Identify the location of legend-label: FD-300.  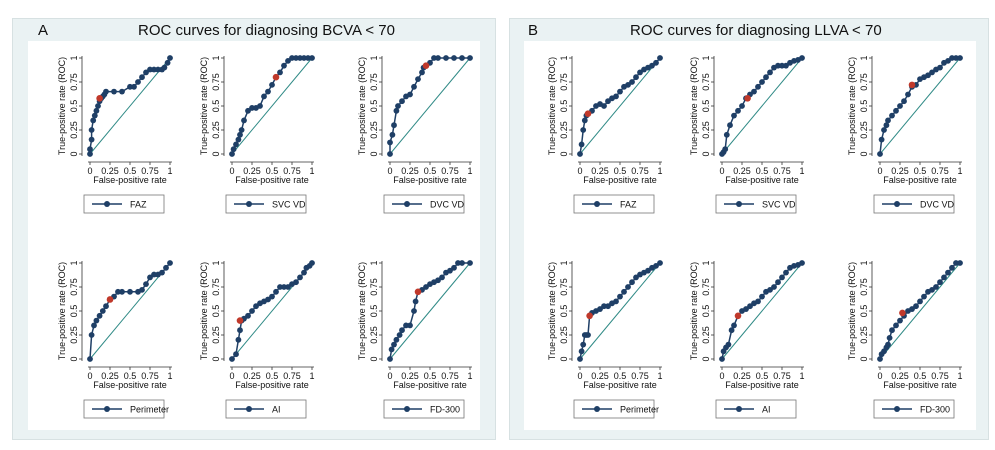
(935, 410).